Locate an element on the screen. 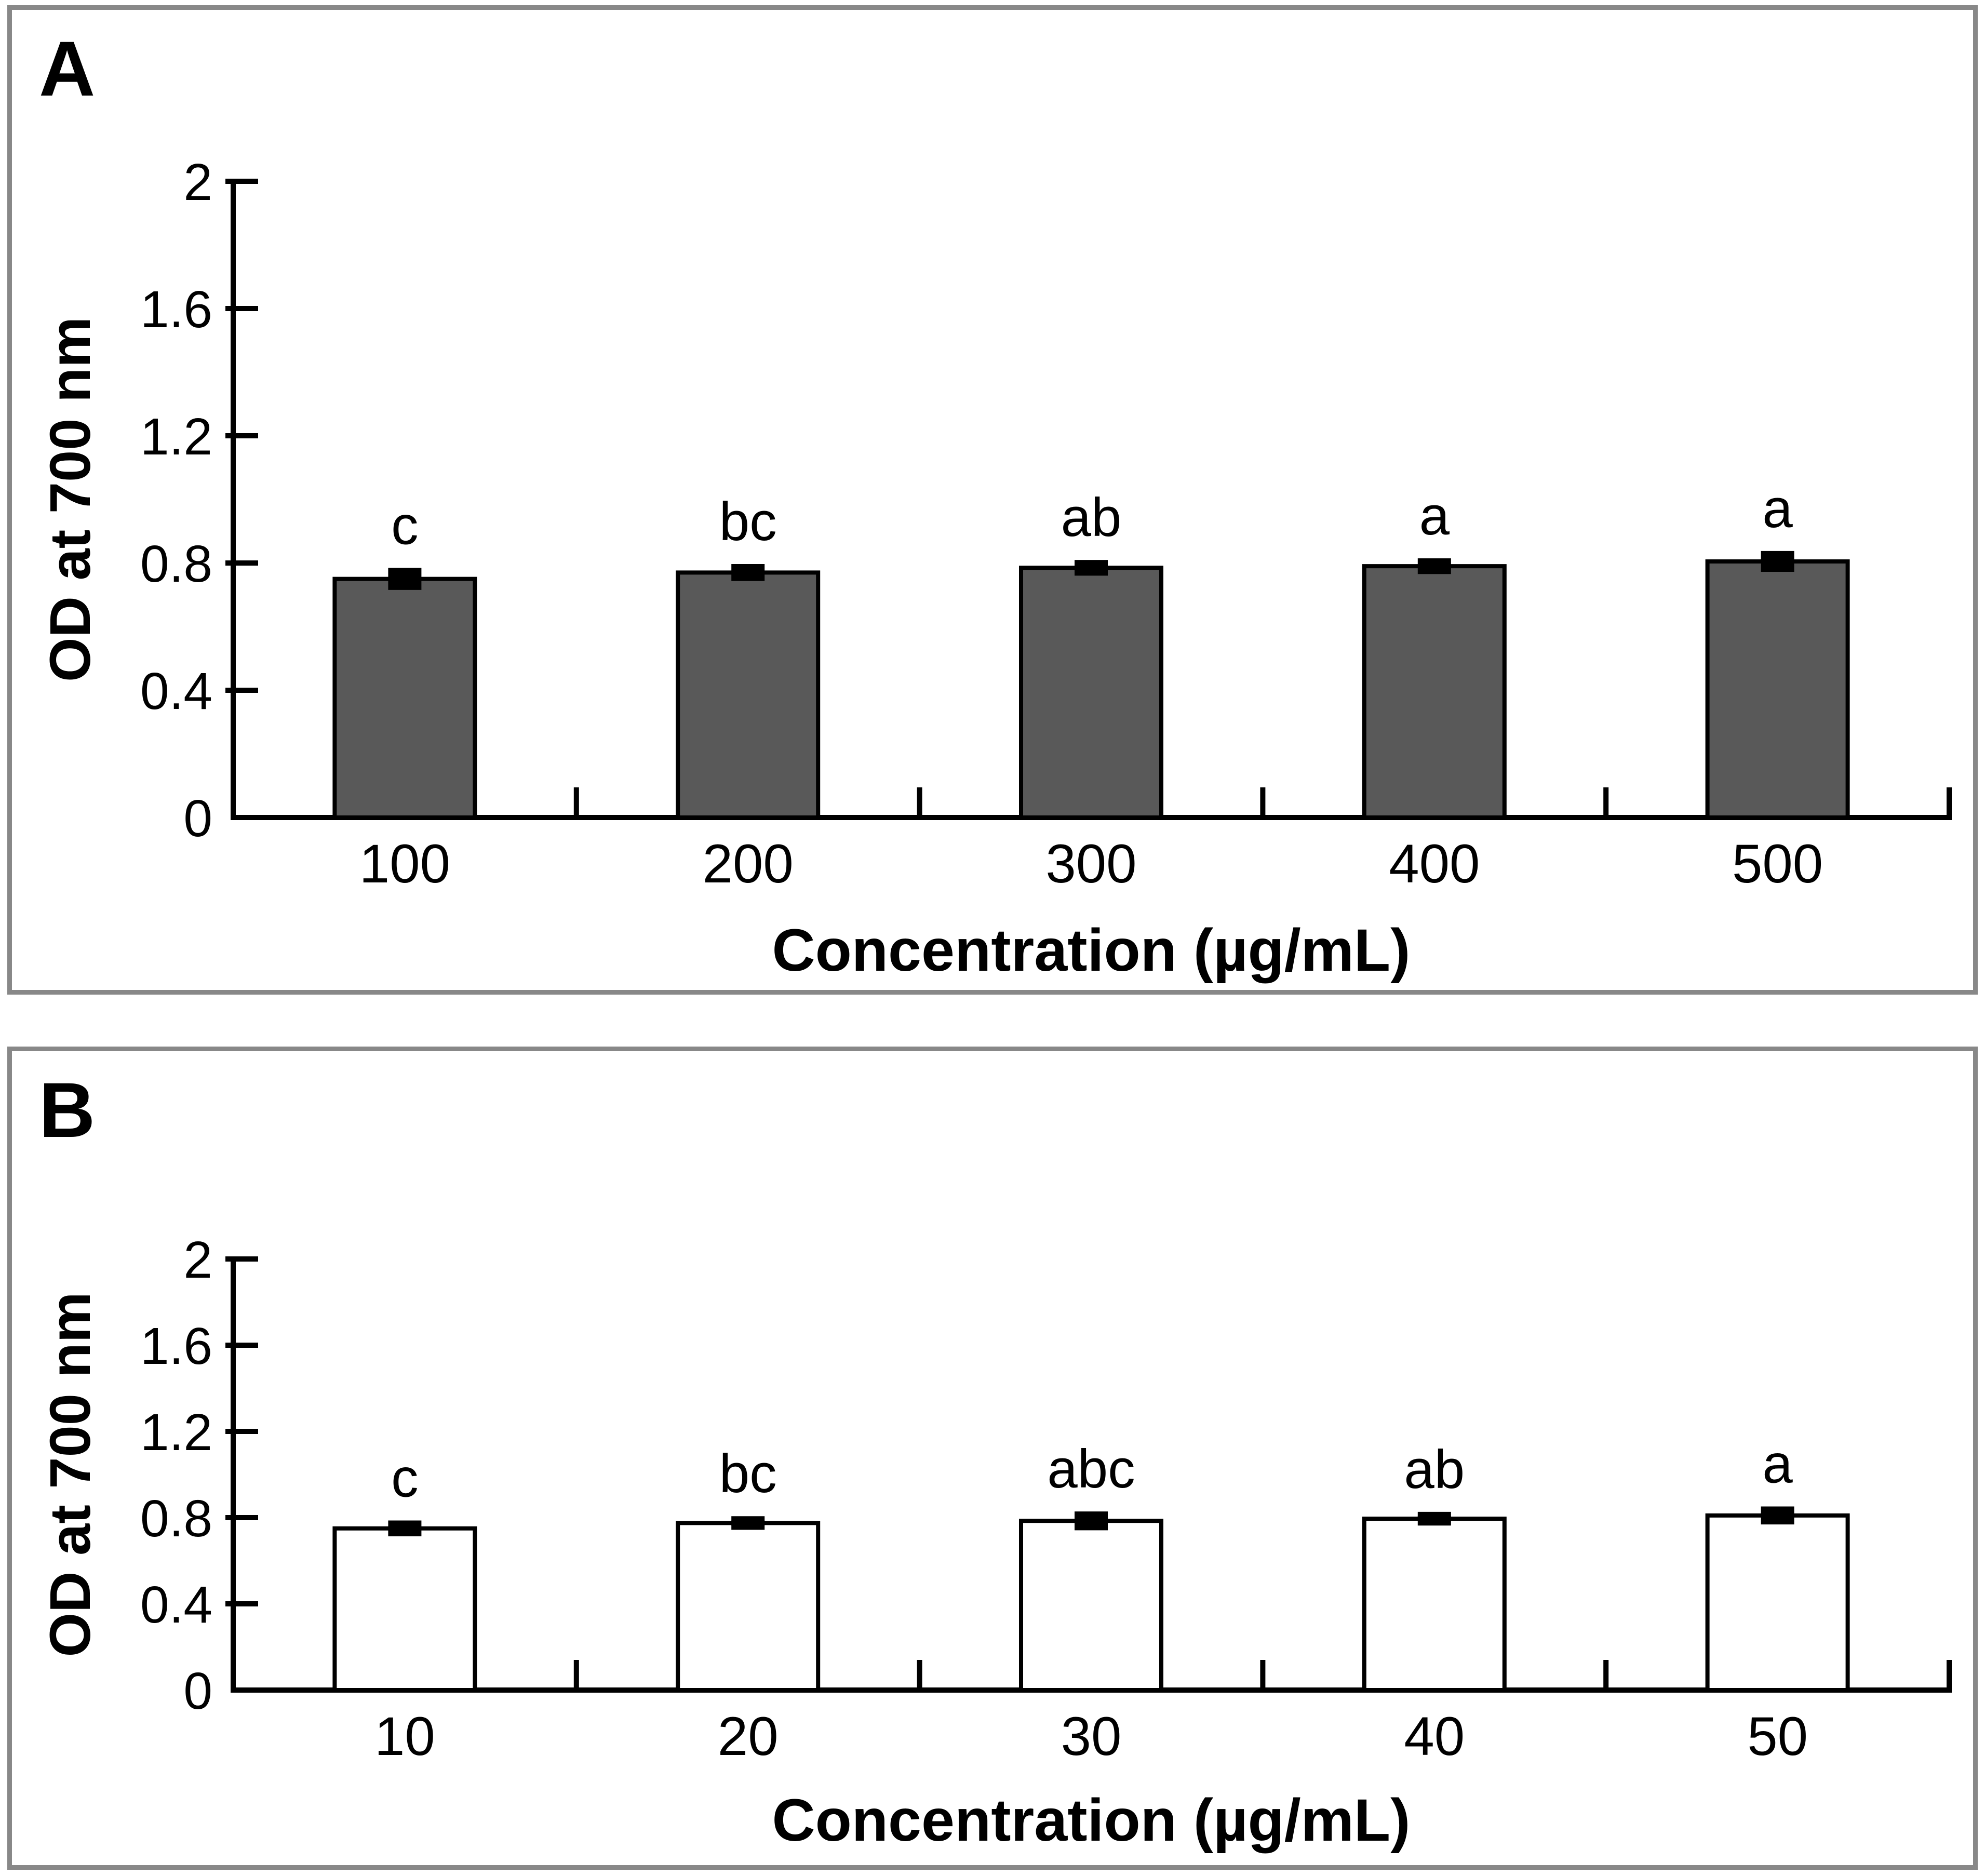 Image resolution: width=1985 pixels, height=1876 pixels. x-category-label-400: 400 is located at coordinates (1434, 864).